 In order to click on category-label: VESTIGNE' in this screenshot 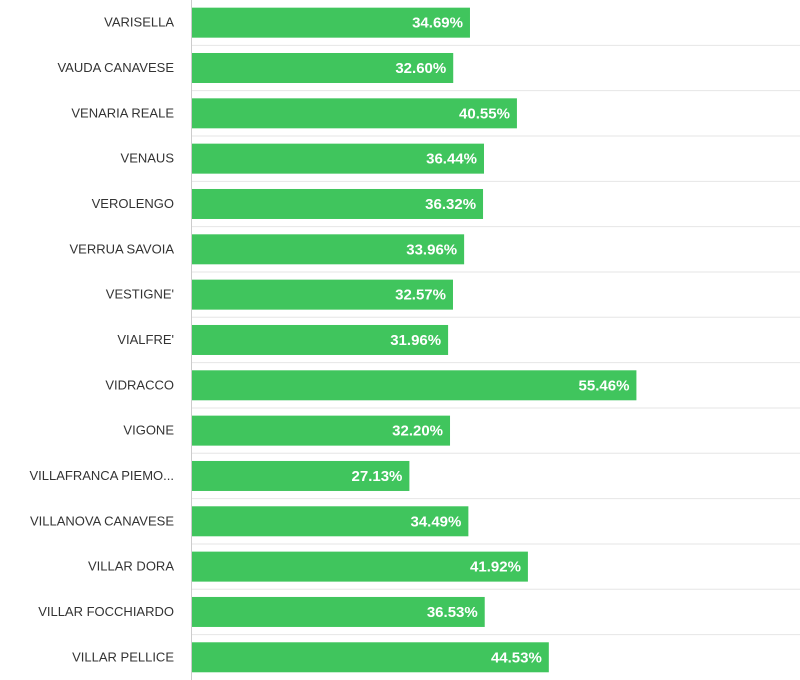, I will do `click(140, 294)`.